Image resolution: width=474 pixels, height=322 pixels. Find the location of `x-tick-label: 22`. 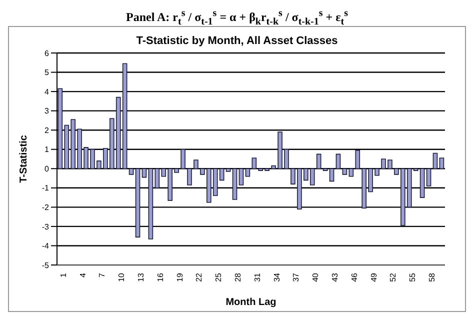

x-tick-label: 22 is located at coordinates (199, 277).